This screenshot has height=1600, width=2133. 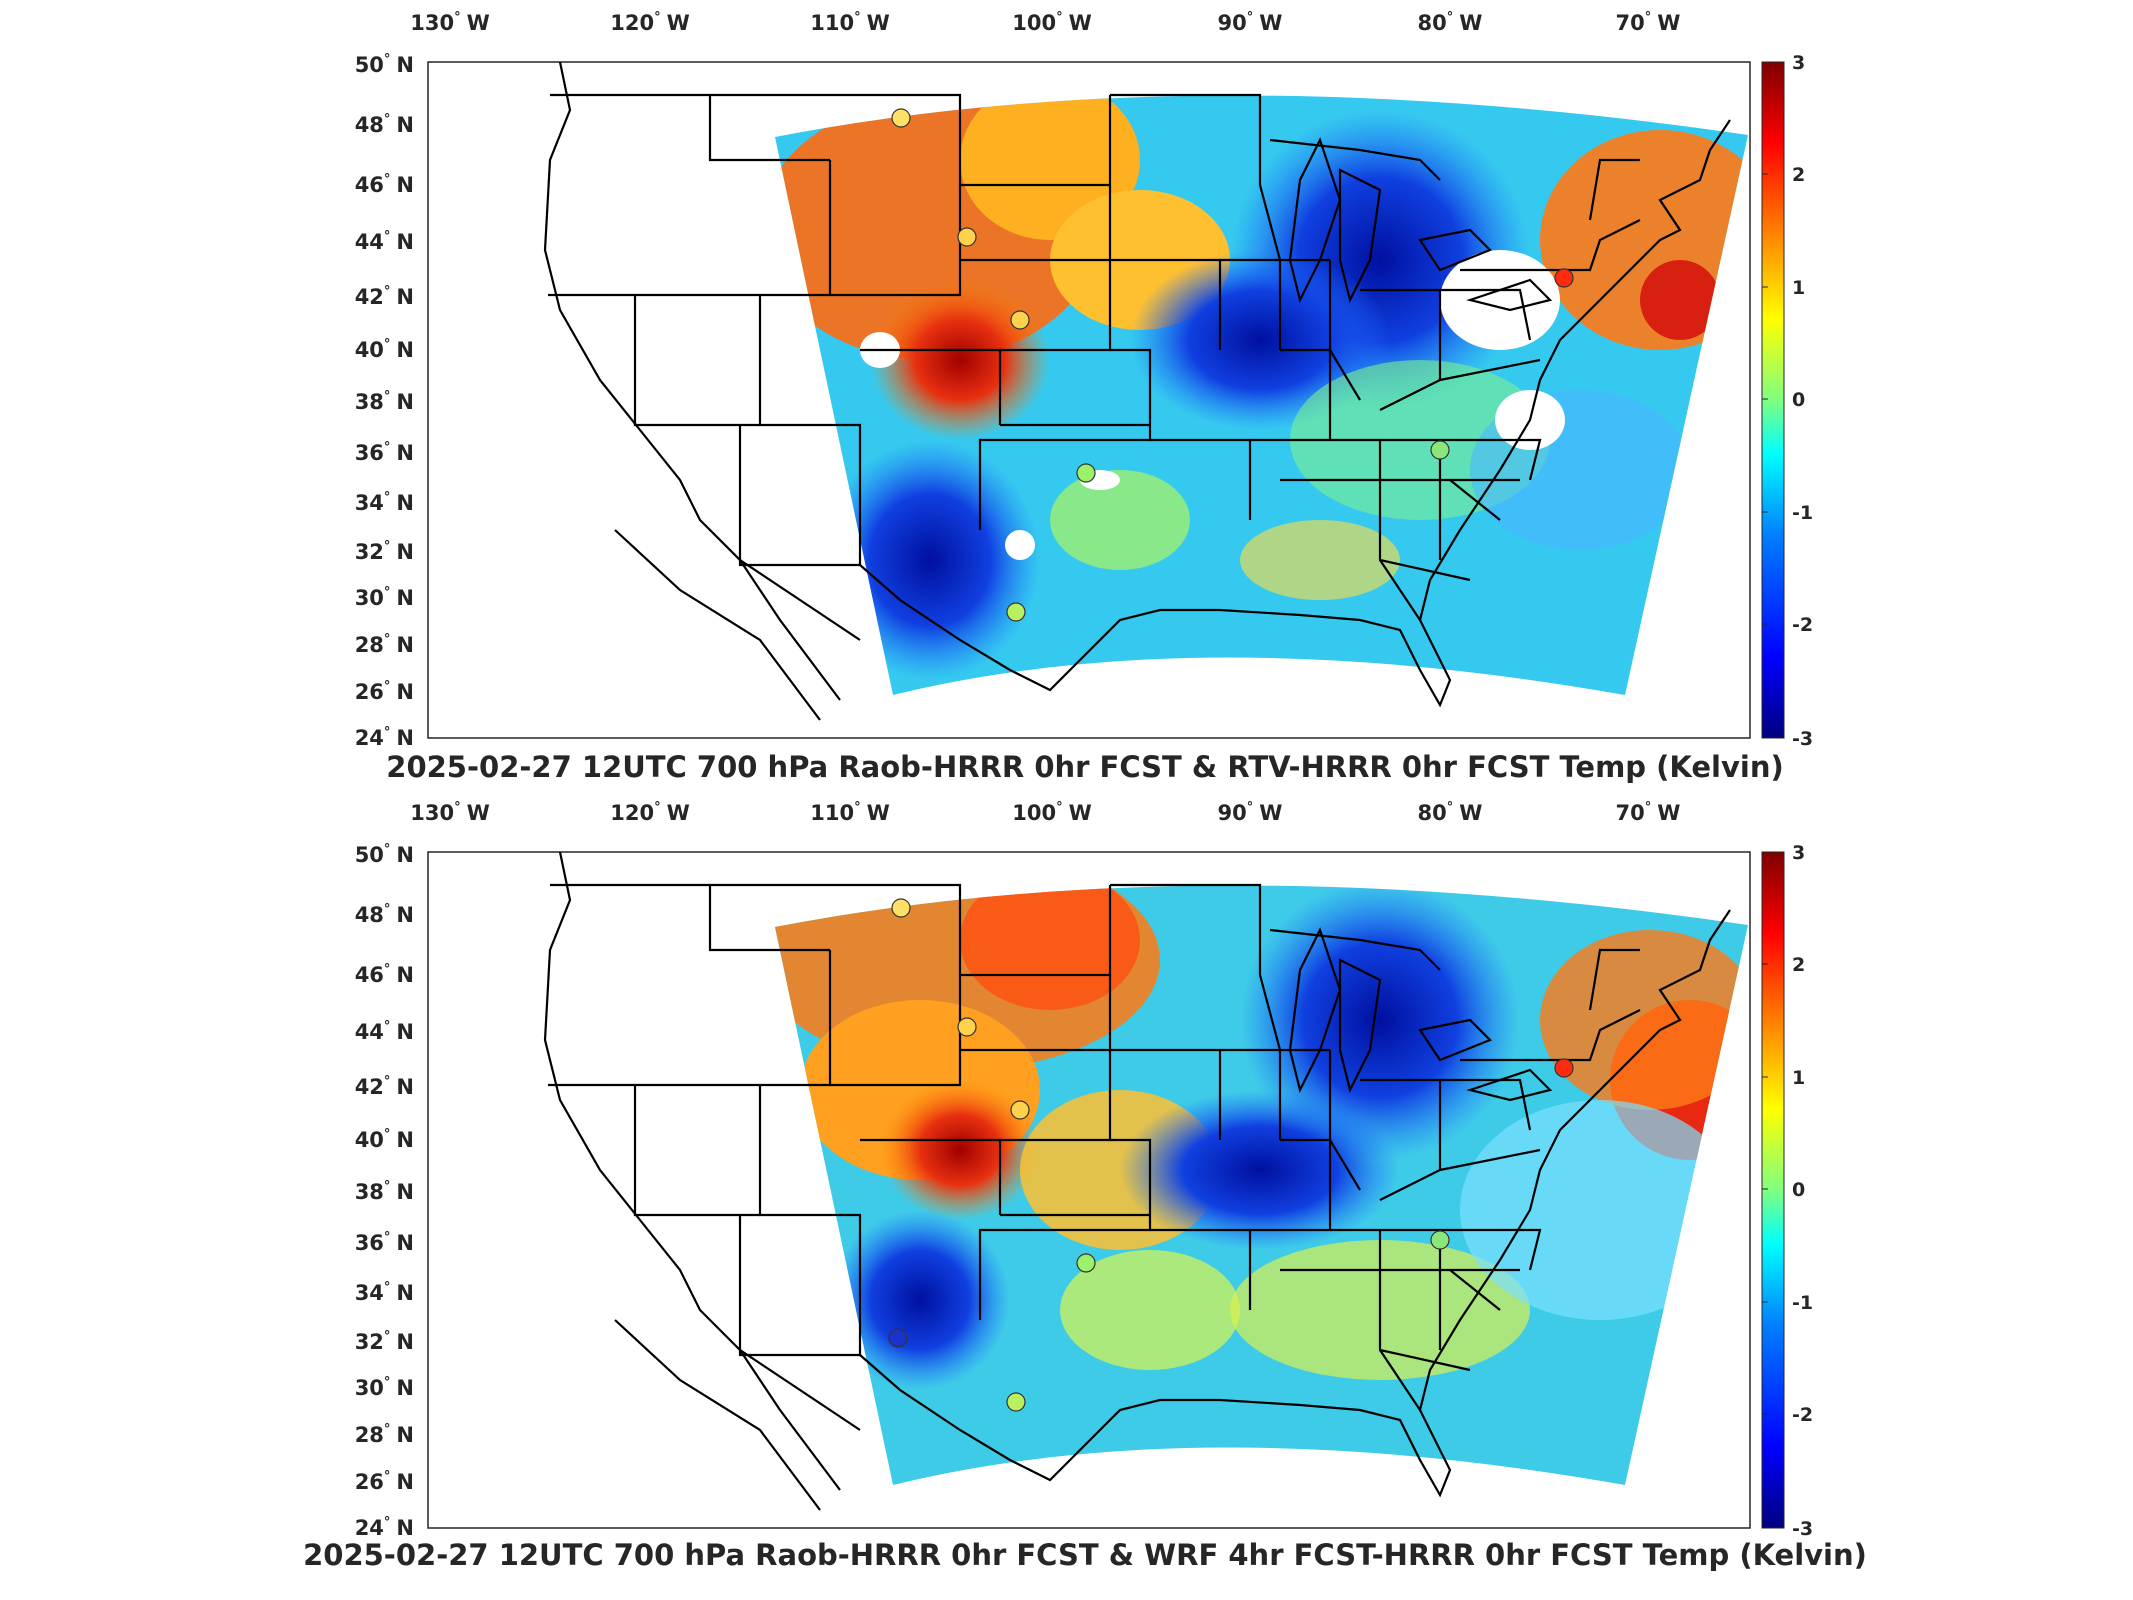 I want to click on raob-stations, so click(x=1232, y=365).